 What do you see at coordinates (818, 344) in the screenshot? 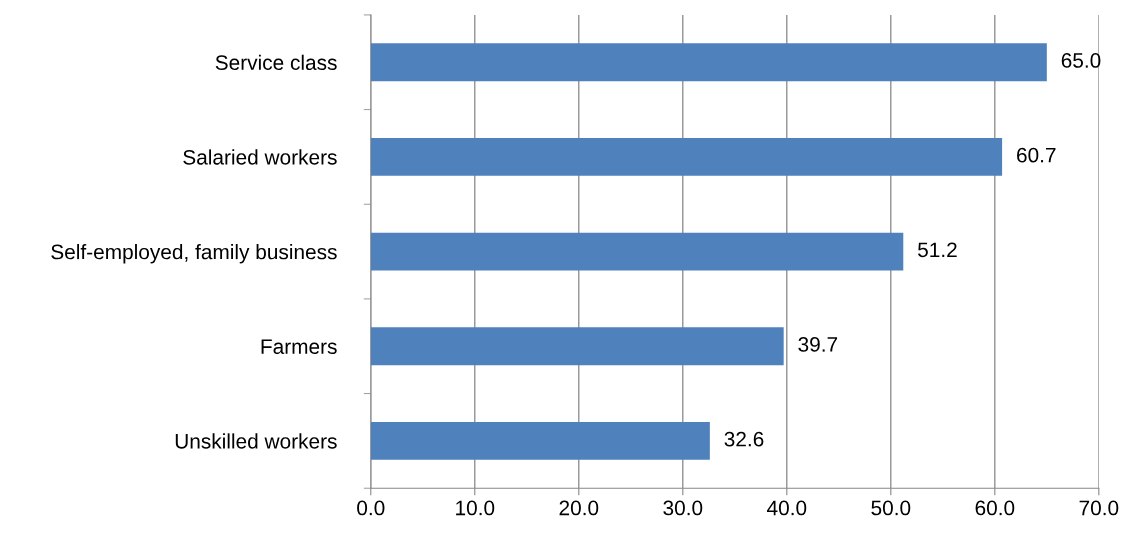
I see `data-label: 39.7` at bounding box center [818, 344].